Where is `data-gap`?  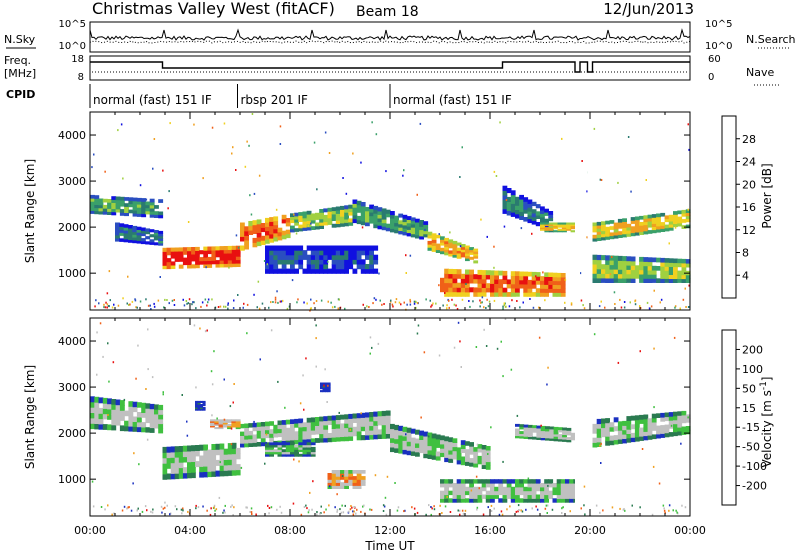 data-gap is located at coordinates (577, 417).